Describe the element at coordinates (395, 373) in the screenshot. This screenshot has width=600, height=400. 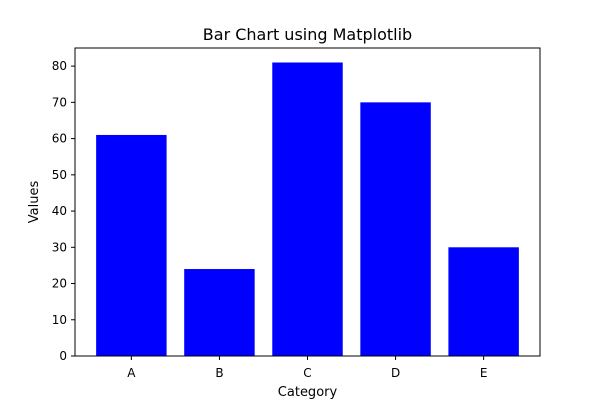
I see `x-tick-label: D` at that location.